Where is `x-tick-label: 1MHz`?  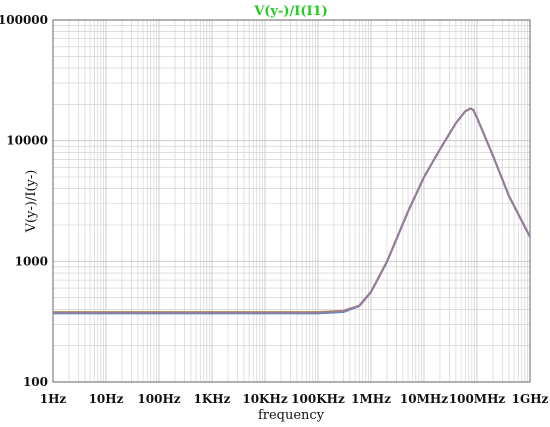 x-tick-label: 1MHz is located at coordinates (371, 399).